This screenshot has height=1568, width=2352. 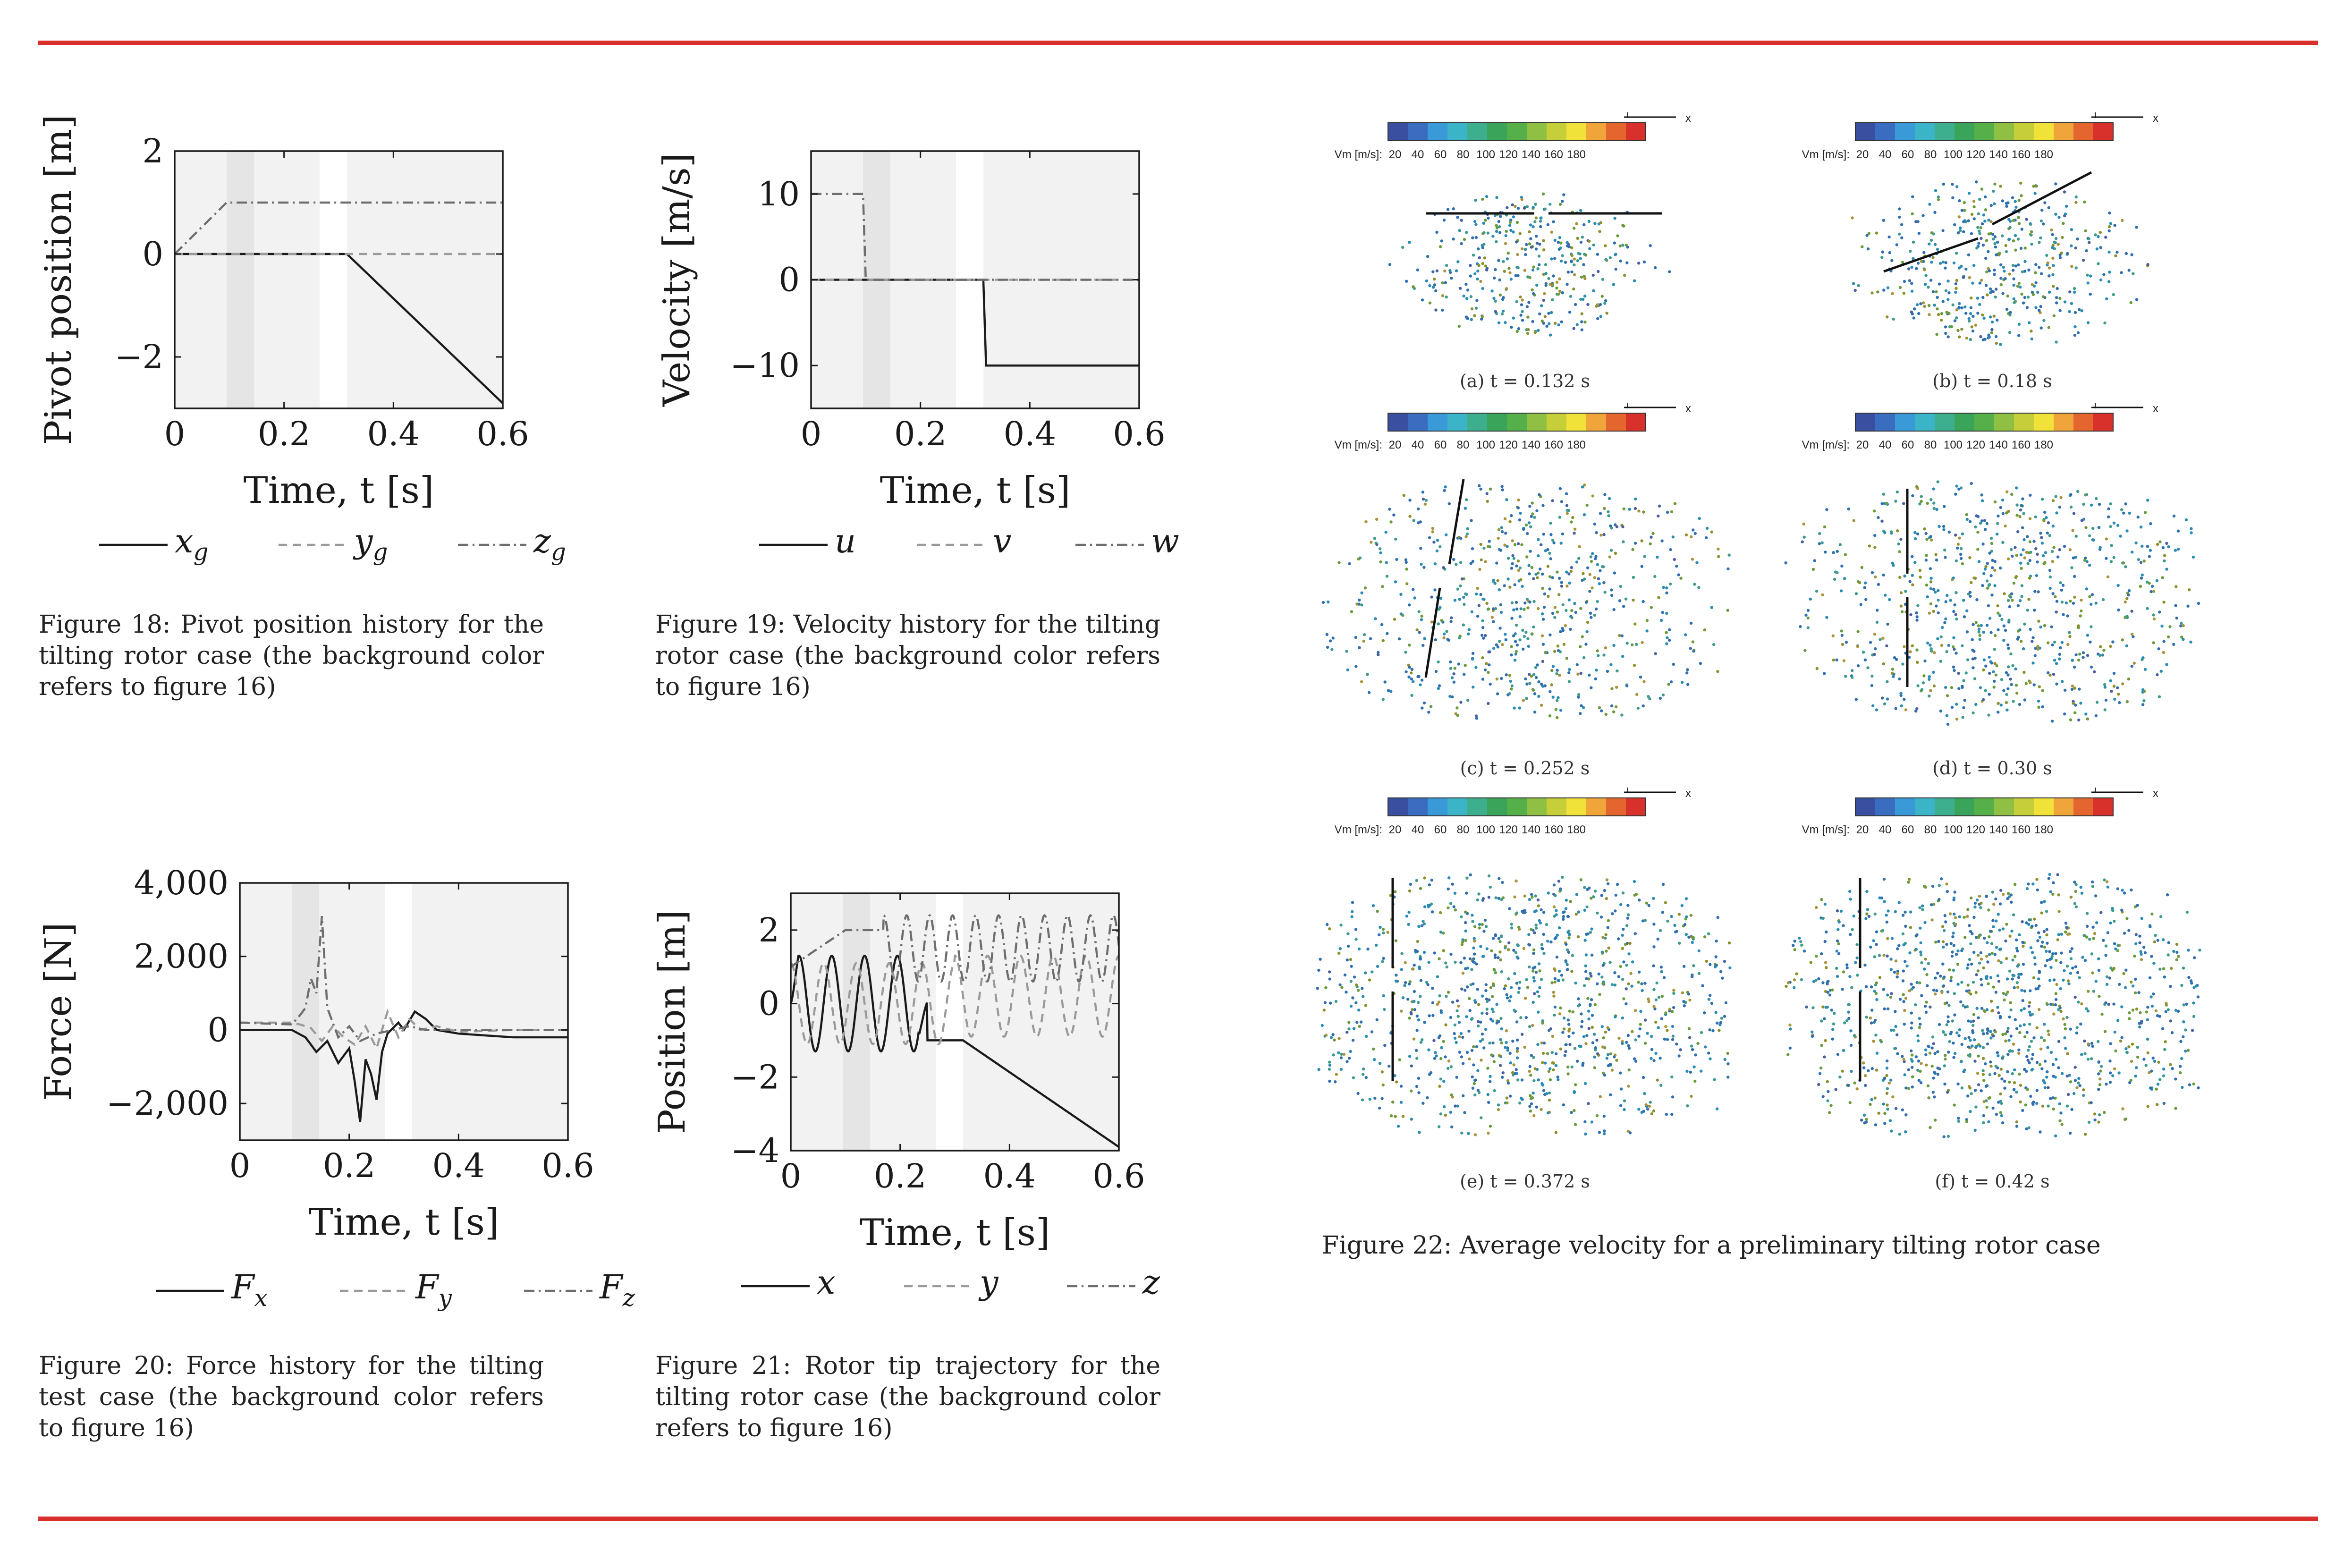 I want to click on colorbar-segment, so click(x=1945, y=422).